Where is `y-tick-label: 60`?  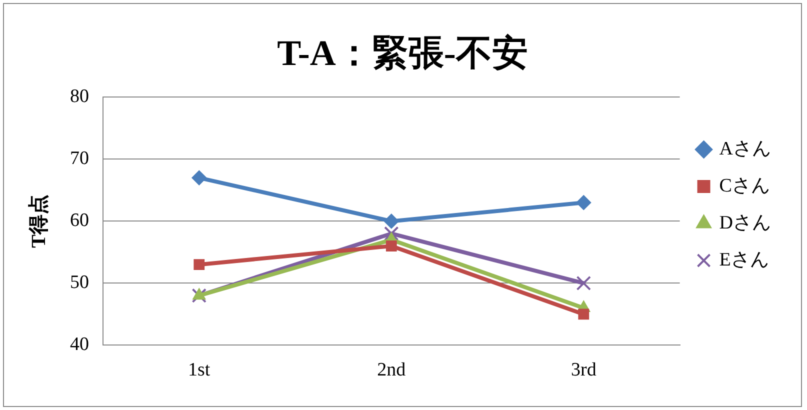
y-tick-label: 60 is located at coordinates (79, 221).